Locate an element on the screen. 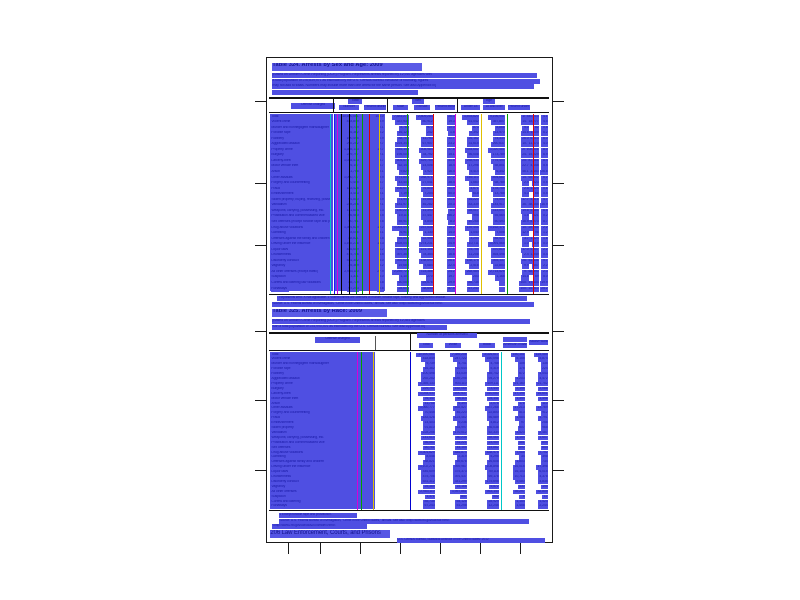 This screenshot has width=800, height=600. table-cell-value: 43,404 is located at coordinates (403, 184).